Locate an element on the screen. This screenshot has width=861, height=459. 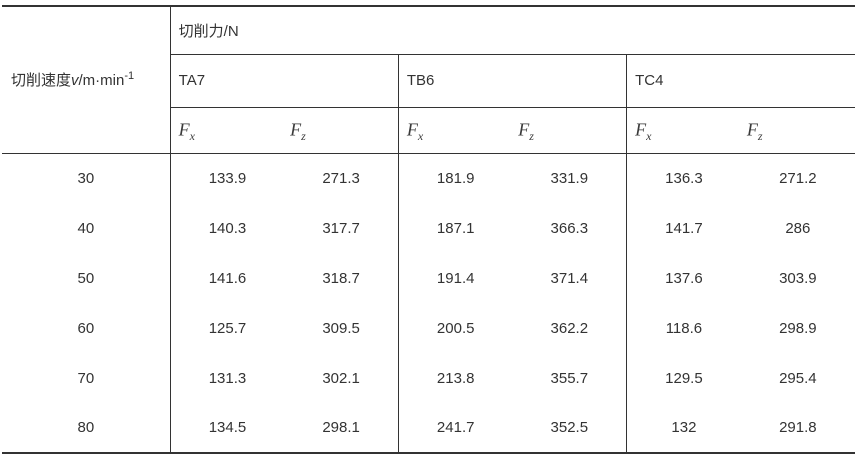
force-value-cell: 141.6 is located at coordinates (227, 278).